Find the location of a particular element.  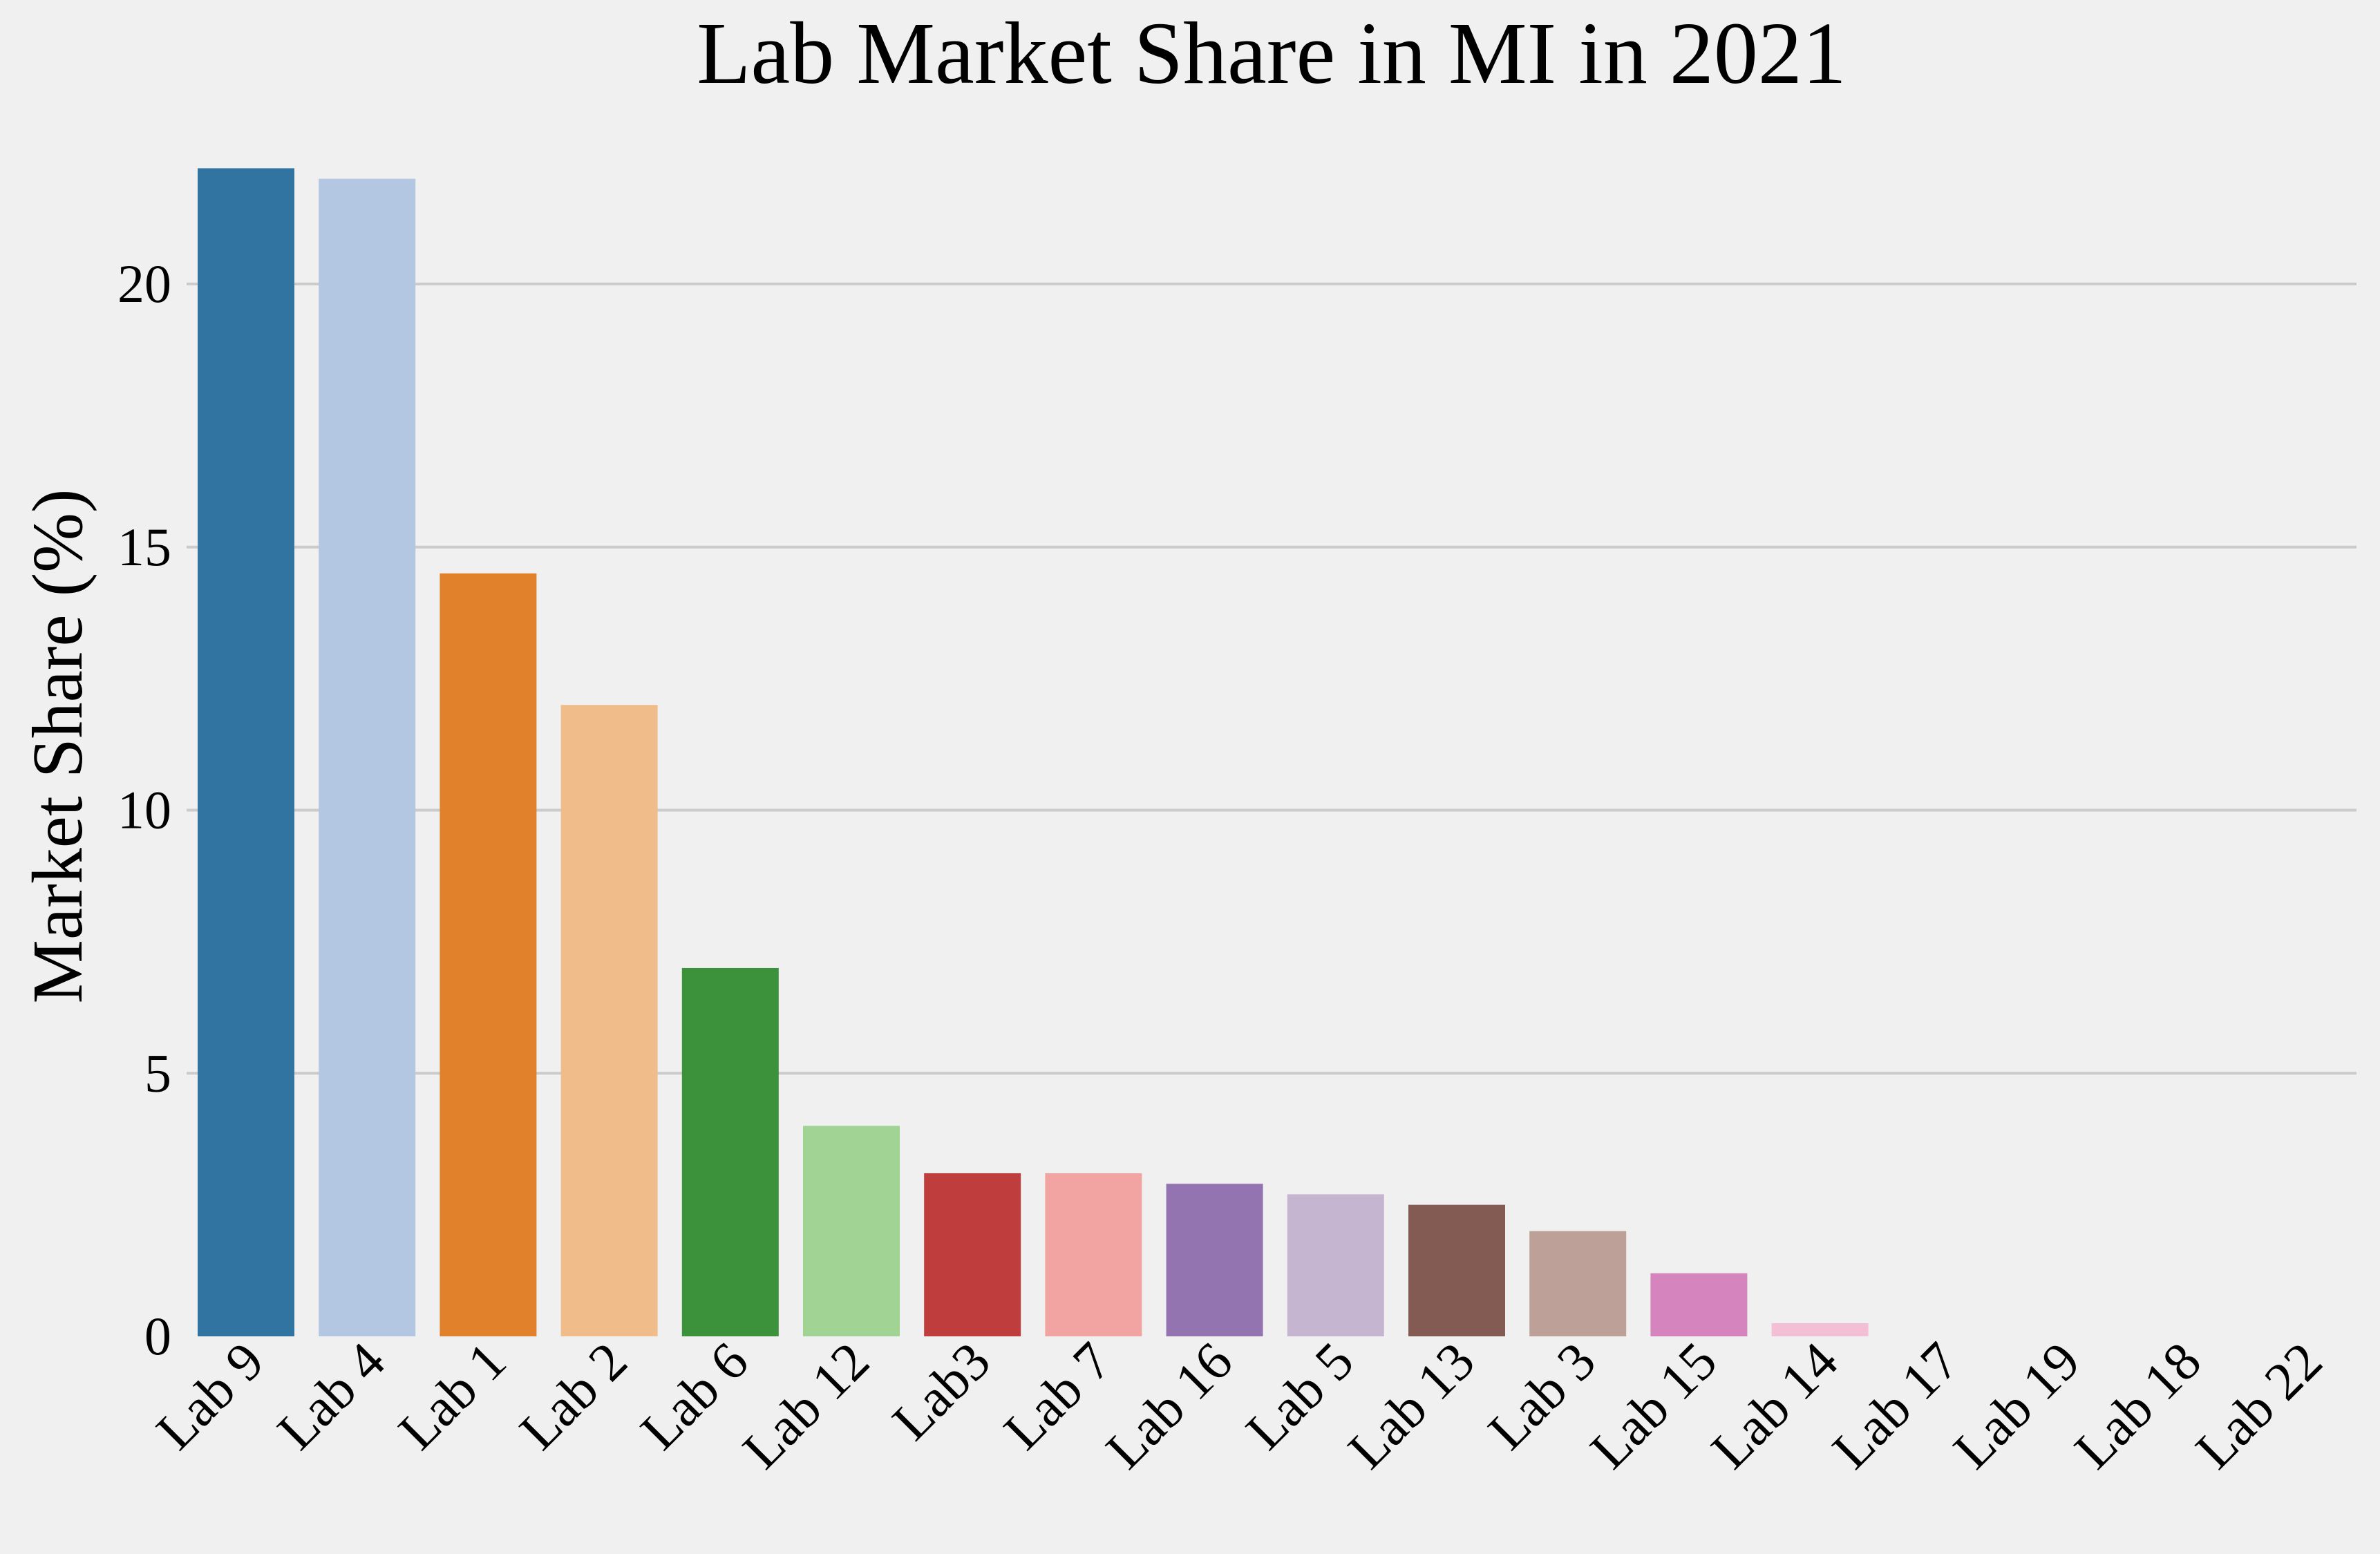

x-tick-label: Lab 19 is located at coordinates (2016, 1405).